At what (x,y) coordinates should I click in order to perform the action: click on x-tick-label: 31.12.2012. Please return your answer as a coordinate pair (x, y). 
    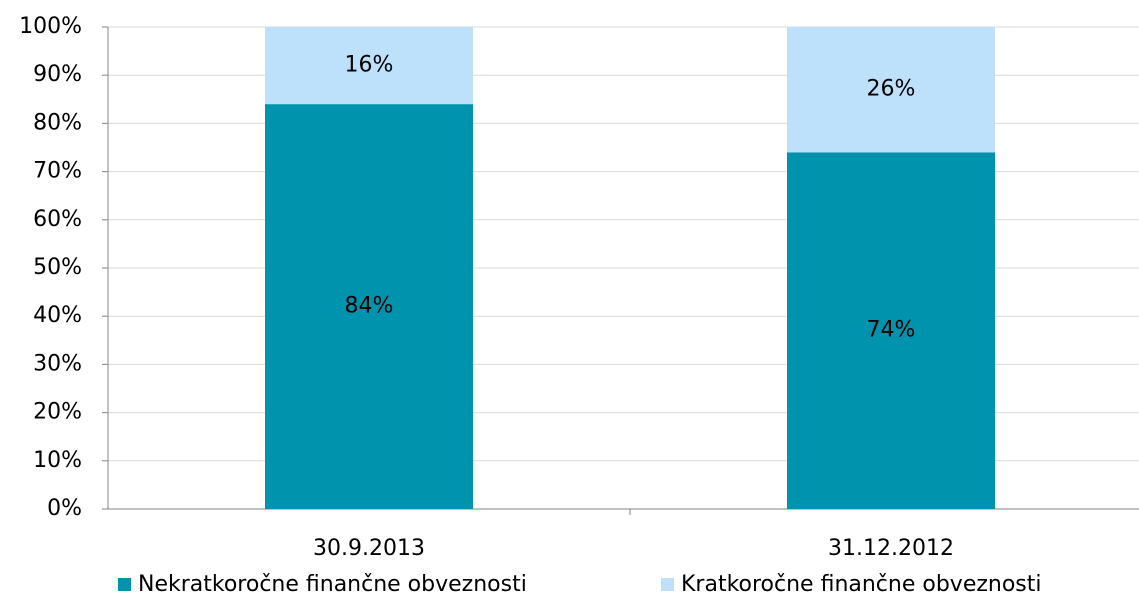
    Looking at the image, I should click on (891, 548).